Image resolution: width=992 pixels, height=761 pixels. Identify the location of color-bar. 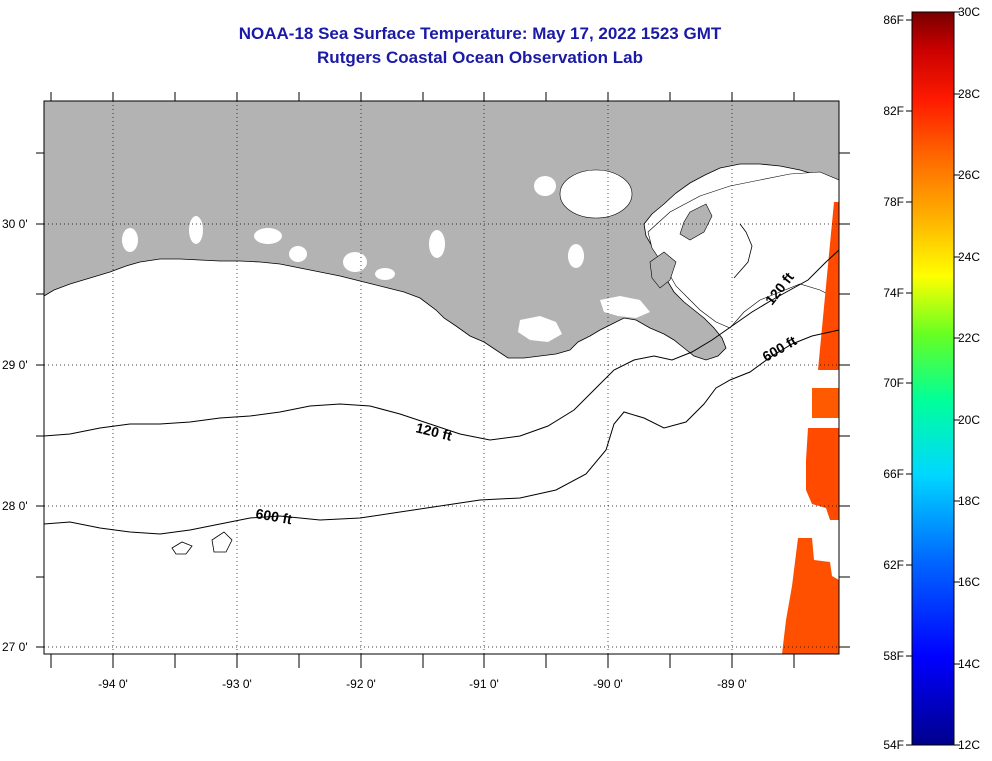
(933, 378).